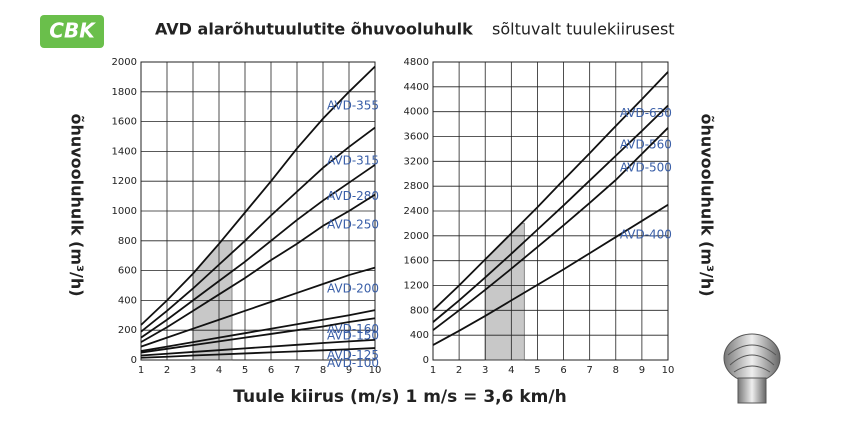  What do you see at coordinates (416, 186) in the screenshot?
I see `y-tick-label: 2800` at bounding box center [416, 186].